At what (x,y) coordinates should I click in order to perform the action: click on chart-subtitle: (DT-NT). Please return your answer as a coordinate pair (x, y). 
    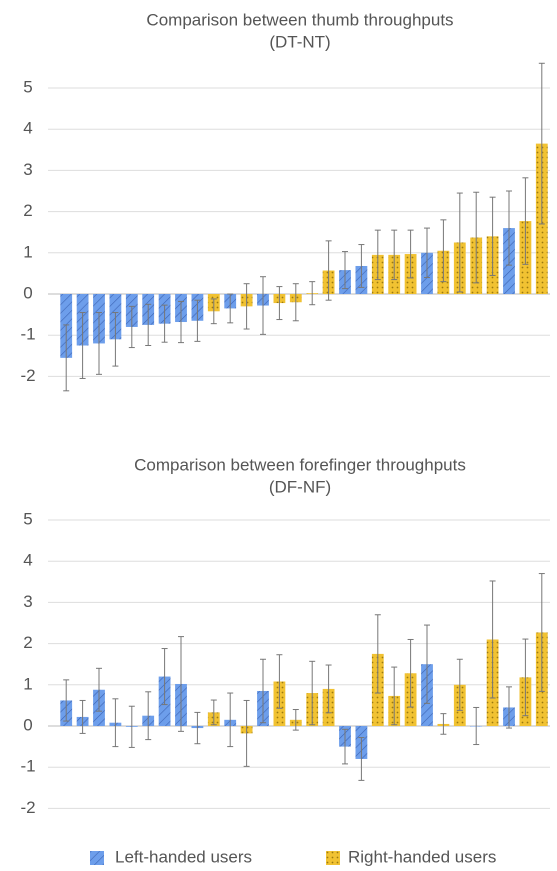
    Looking at the image, I should click on (299, 41).